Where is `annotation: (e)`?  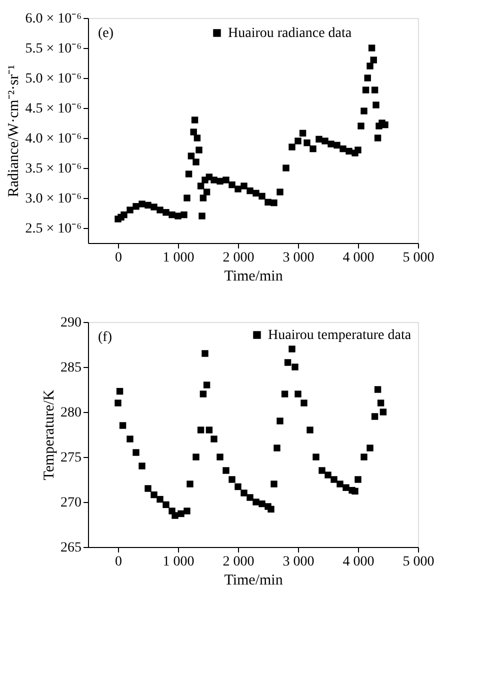
annotation: (e) is located at coordinates (106, 33).